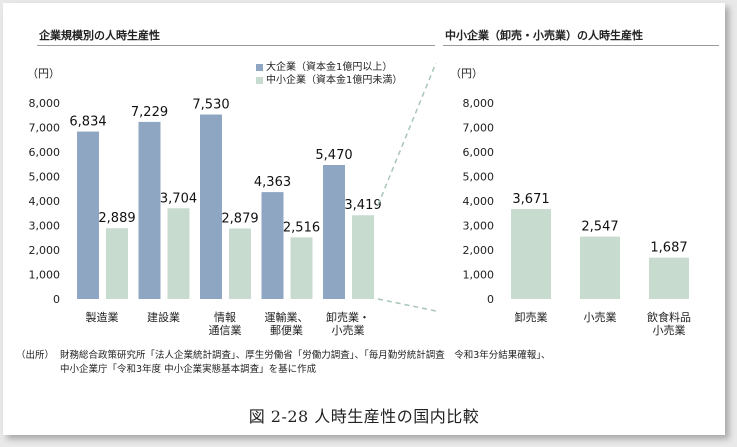 The height and width of the screenshot is (447, 737). I want to click on legend-swatch-sme, so click(259, 80).